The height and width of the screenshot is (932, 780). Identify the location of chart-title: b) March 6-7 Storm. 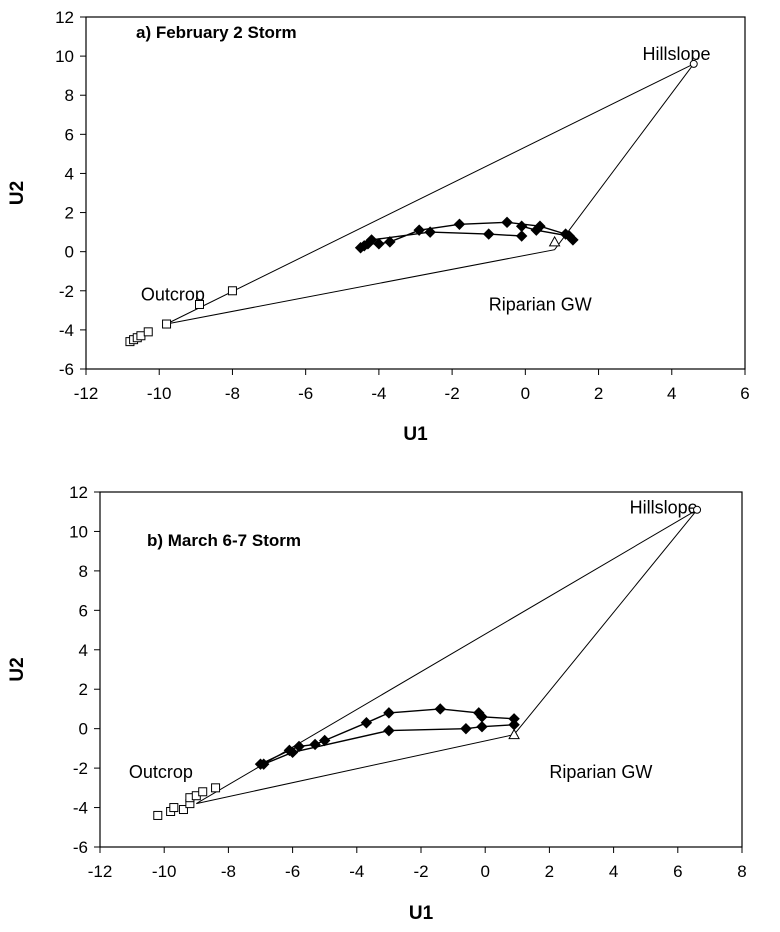
(224, 540).